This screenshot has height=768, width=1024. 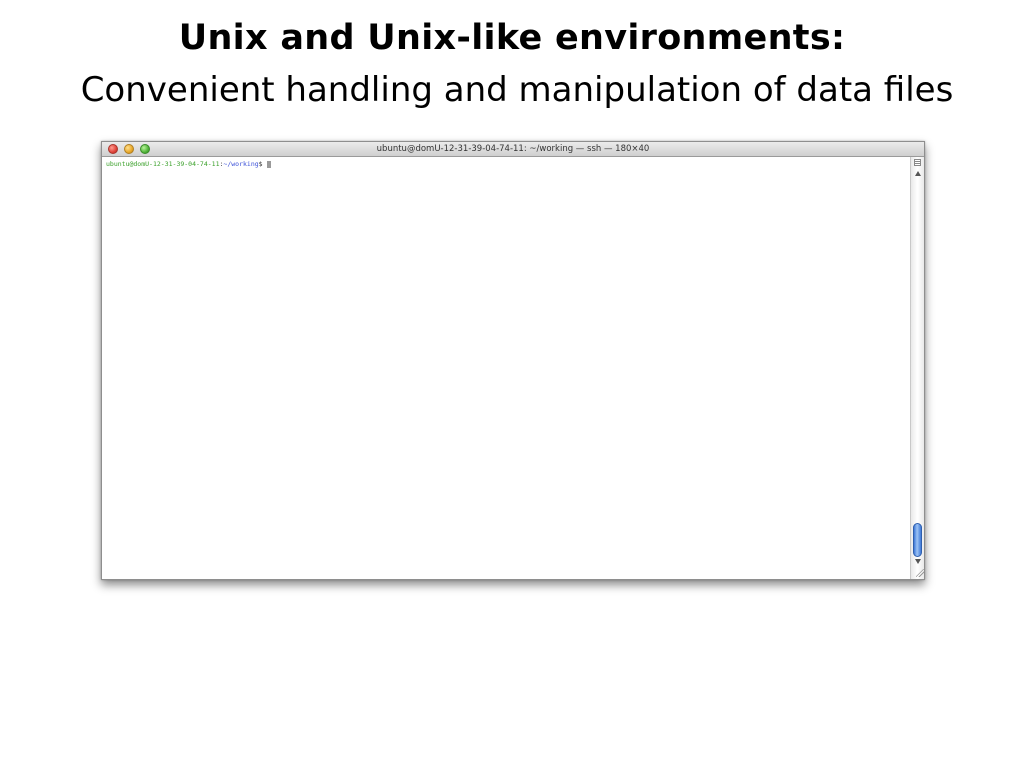 What do you see at coordinates (918, 561) in the screenshot?
I see `arrow-down-icon` at bounding box center [918, 561].